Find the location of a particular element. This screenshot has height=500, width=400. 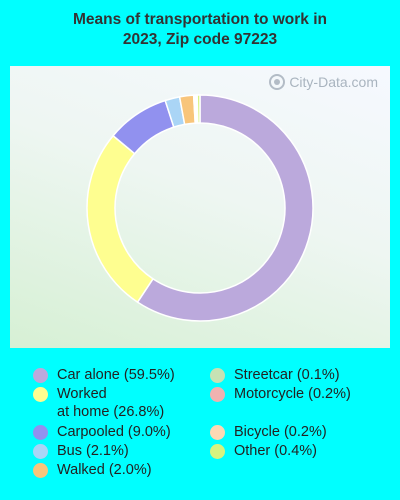

legend-item-worked-at-home: Worked at home (26.8%) is located at coordinates (98, 403).